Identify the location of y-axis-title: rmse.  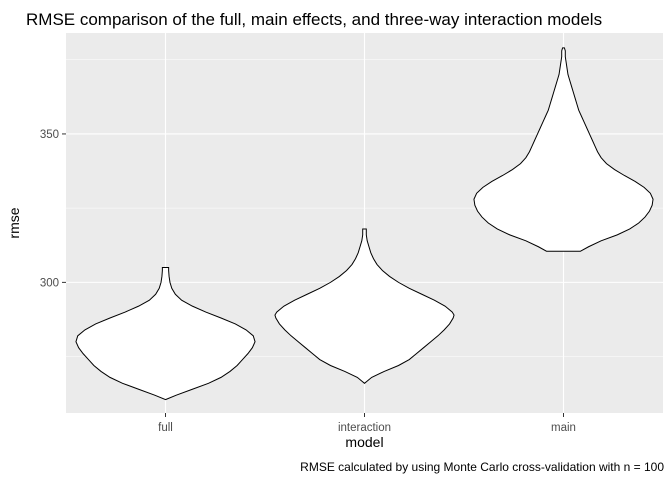
(14, 222).